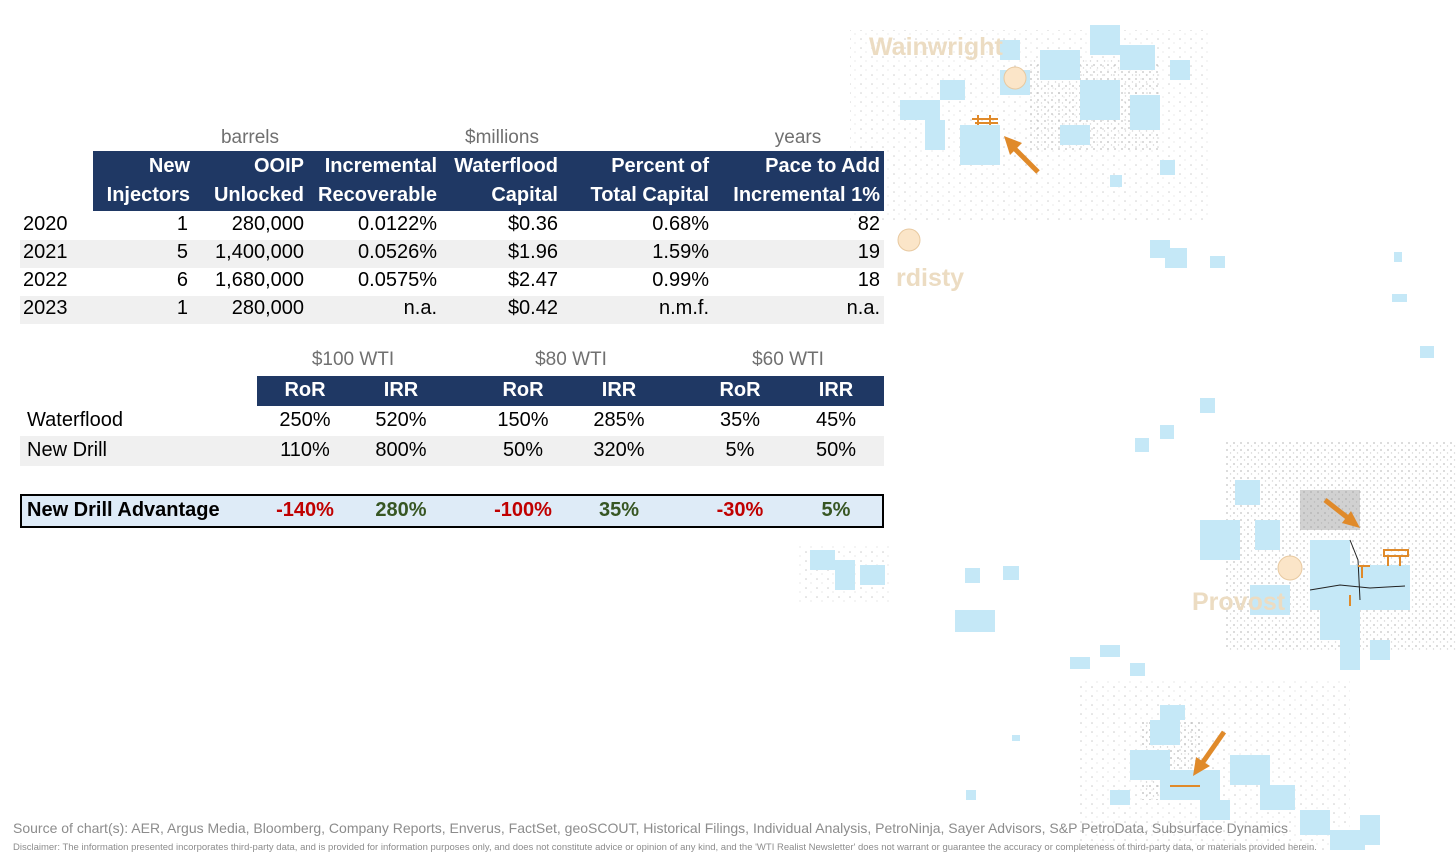 This screenshot has height=864, width=1456. What do you see at coordinates (502, 137) in the screenshot?
I see `group-header-millions: $millions` at bounding box center [502, 137].